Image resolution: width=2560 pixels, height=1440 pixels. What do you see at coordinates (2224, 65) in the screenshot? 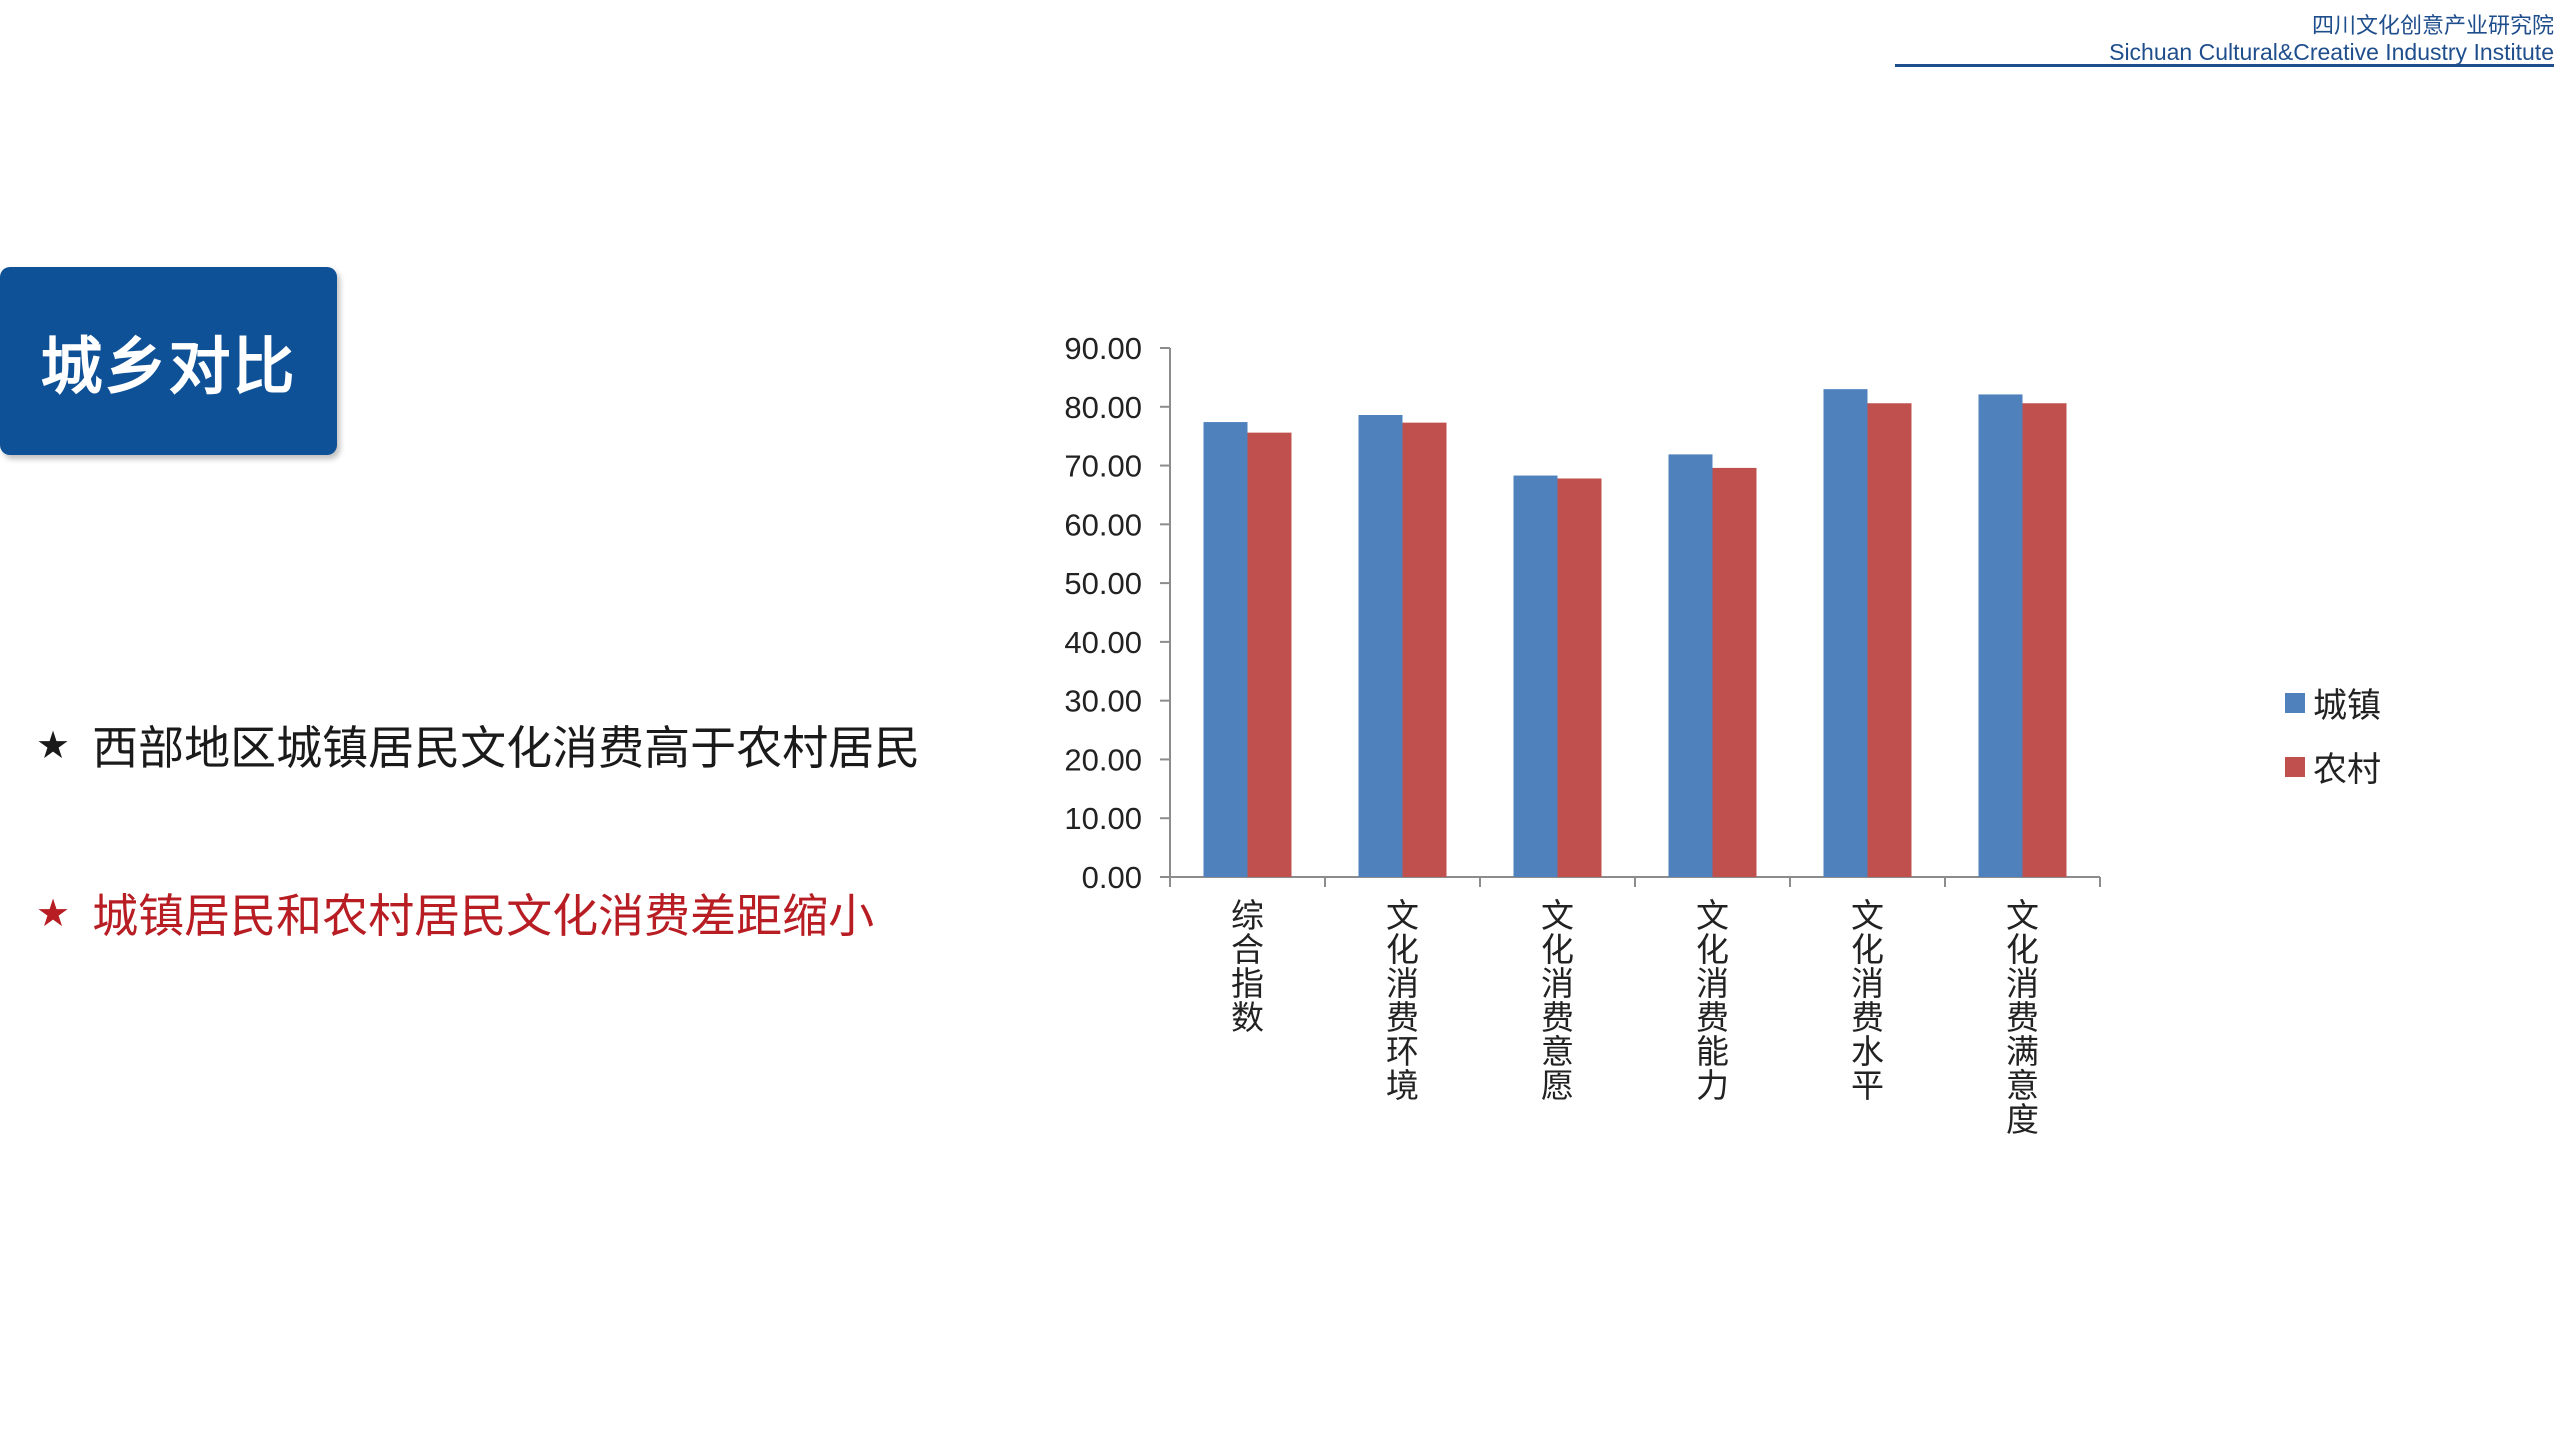
I see `header-divider` at bounding box center [2224, 65].